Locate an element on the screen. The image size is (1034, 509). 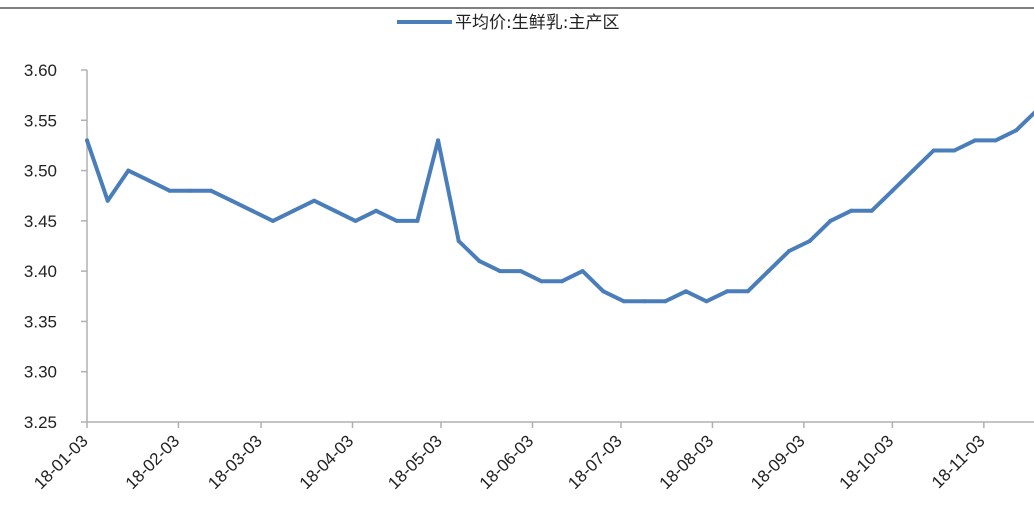
x-tick-label: 18-07-03 is located at coordinates (595, 462).